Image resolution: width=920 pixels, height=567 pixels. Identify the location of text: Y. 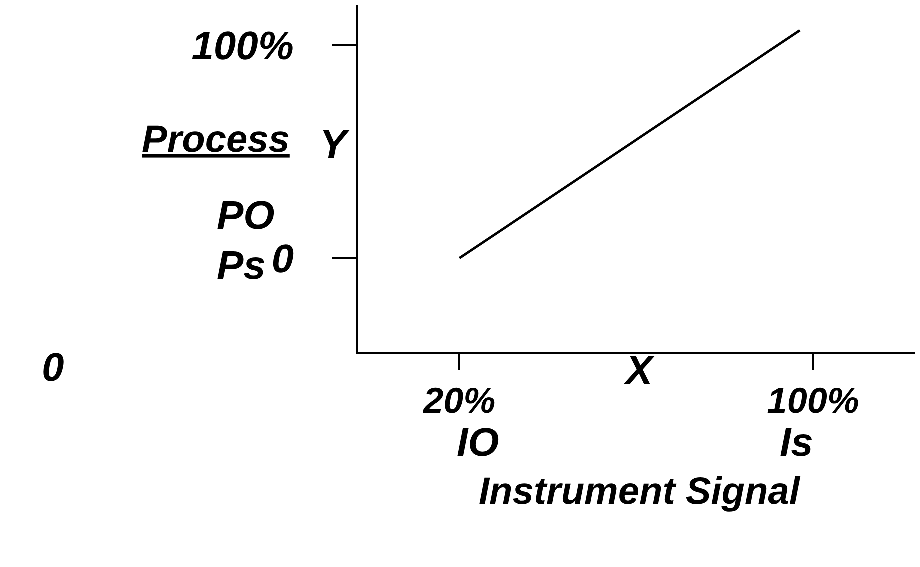
(335, 145).